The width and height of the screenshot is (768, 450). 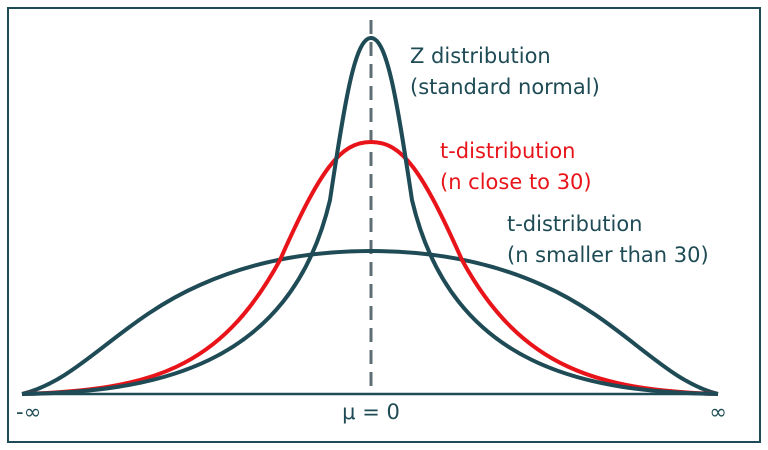 I want to click on tsmall-sublabel: (n smaller than 30), so click(x=608, y=255).